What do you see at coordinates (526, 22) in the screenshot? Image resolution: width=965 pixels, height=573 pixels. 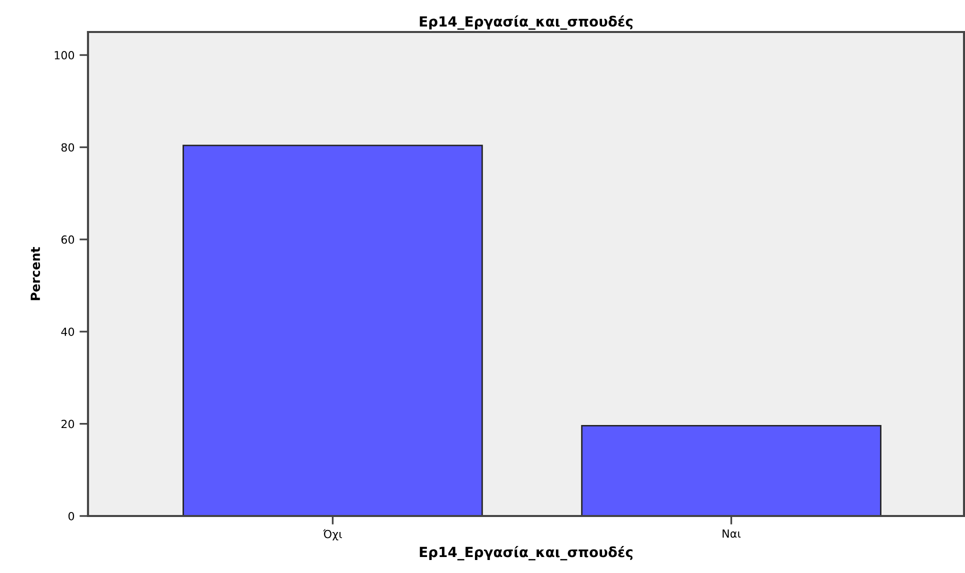 I see `chart-title: Ερ14_Εργασία_και_σπουδές` at bounding box center [526, 22].